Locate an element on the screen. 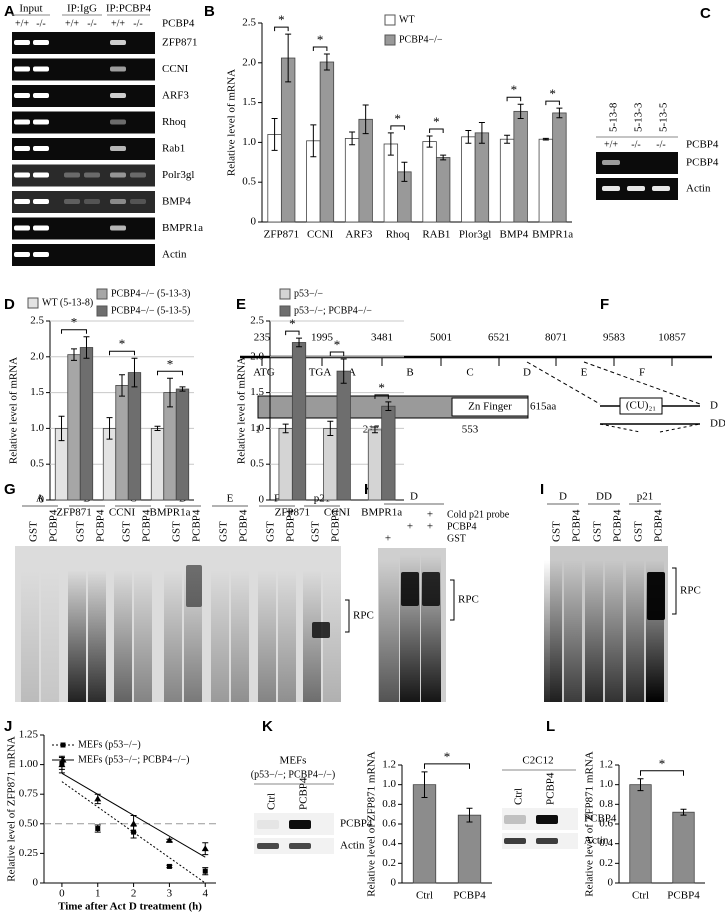 The image size is (725, 919). panel-label: B is located at coordinates (209, 11).